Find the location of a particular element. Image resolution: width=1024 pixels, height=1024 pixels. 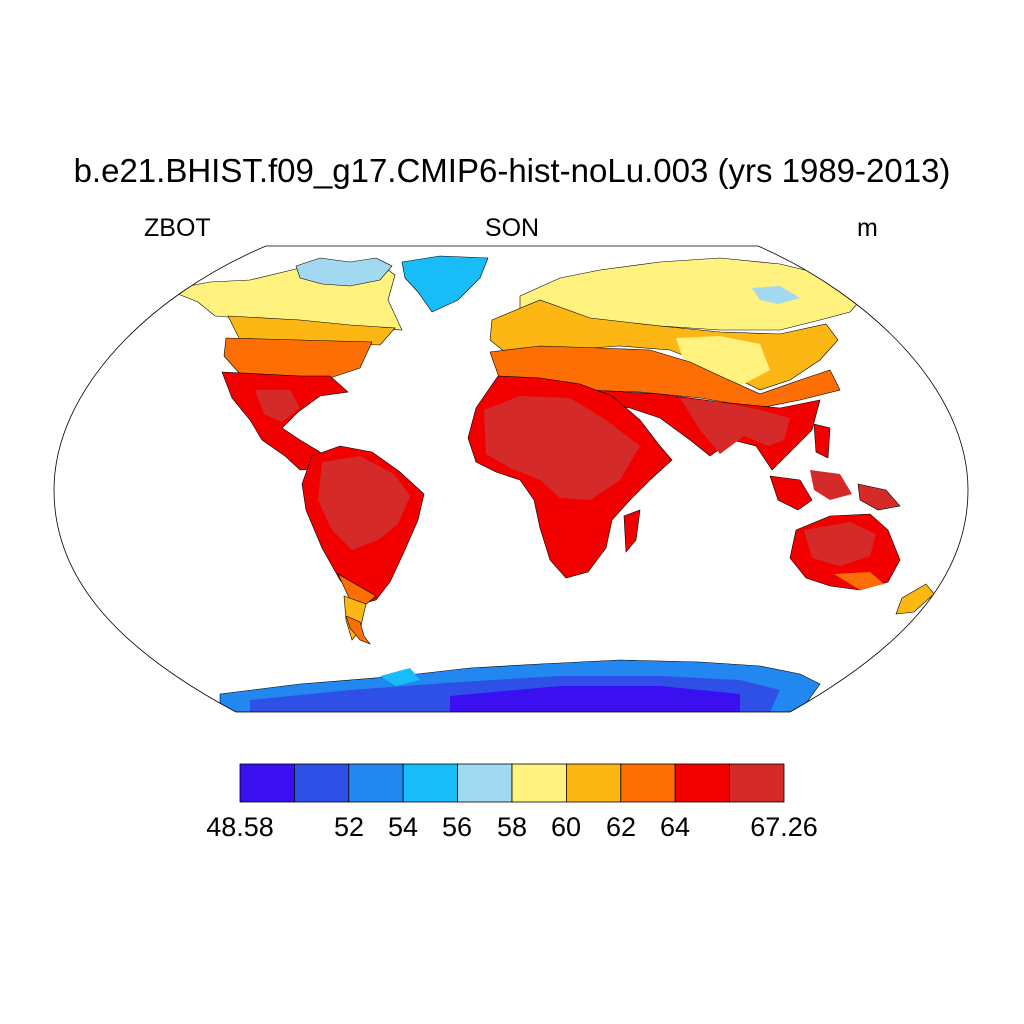

greenland is located at coordinates (445, 284).